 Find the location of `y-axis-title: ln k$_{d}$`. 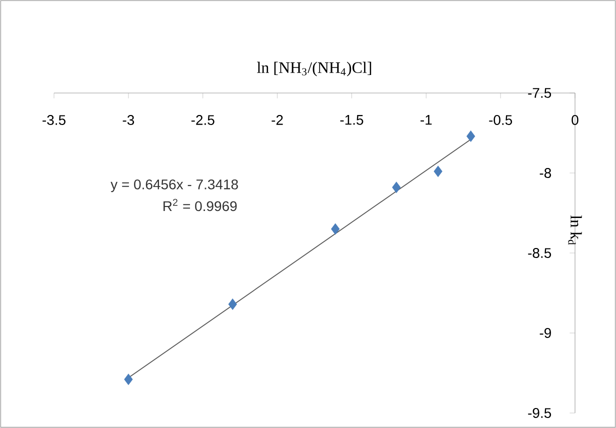

y-axis-title: ln k$_{d}$ is located at coordinates (575, 230).